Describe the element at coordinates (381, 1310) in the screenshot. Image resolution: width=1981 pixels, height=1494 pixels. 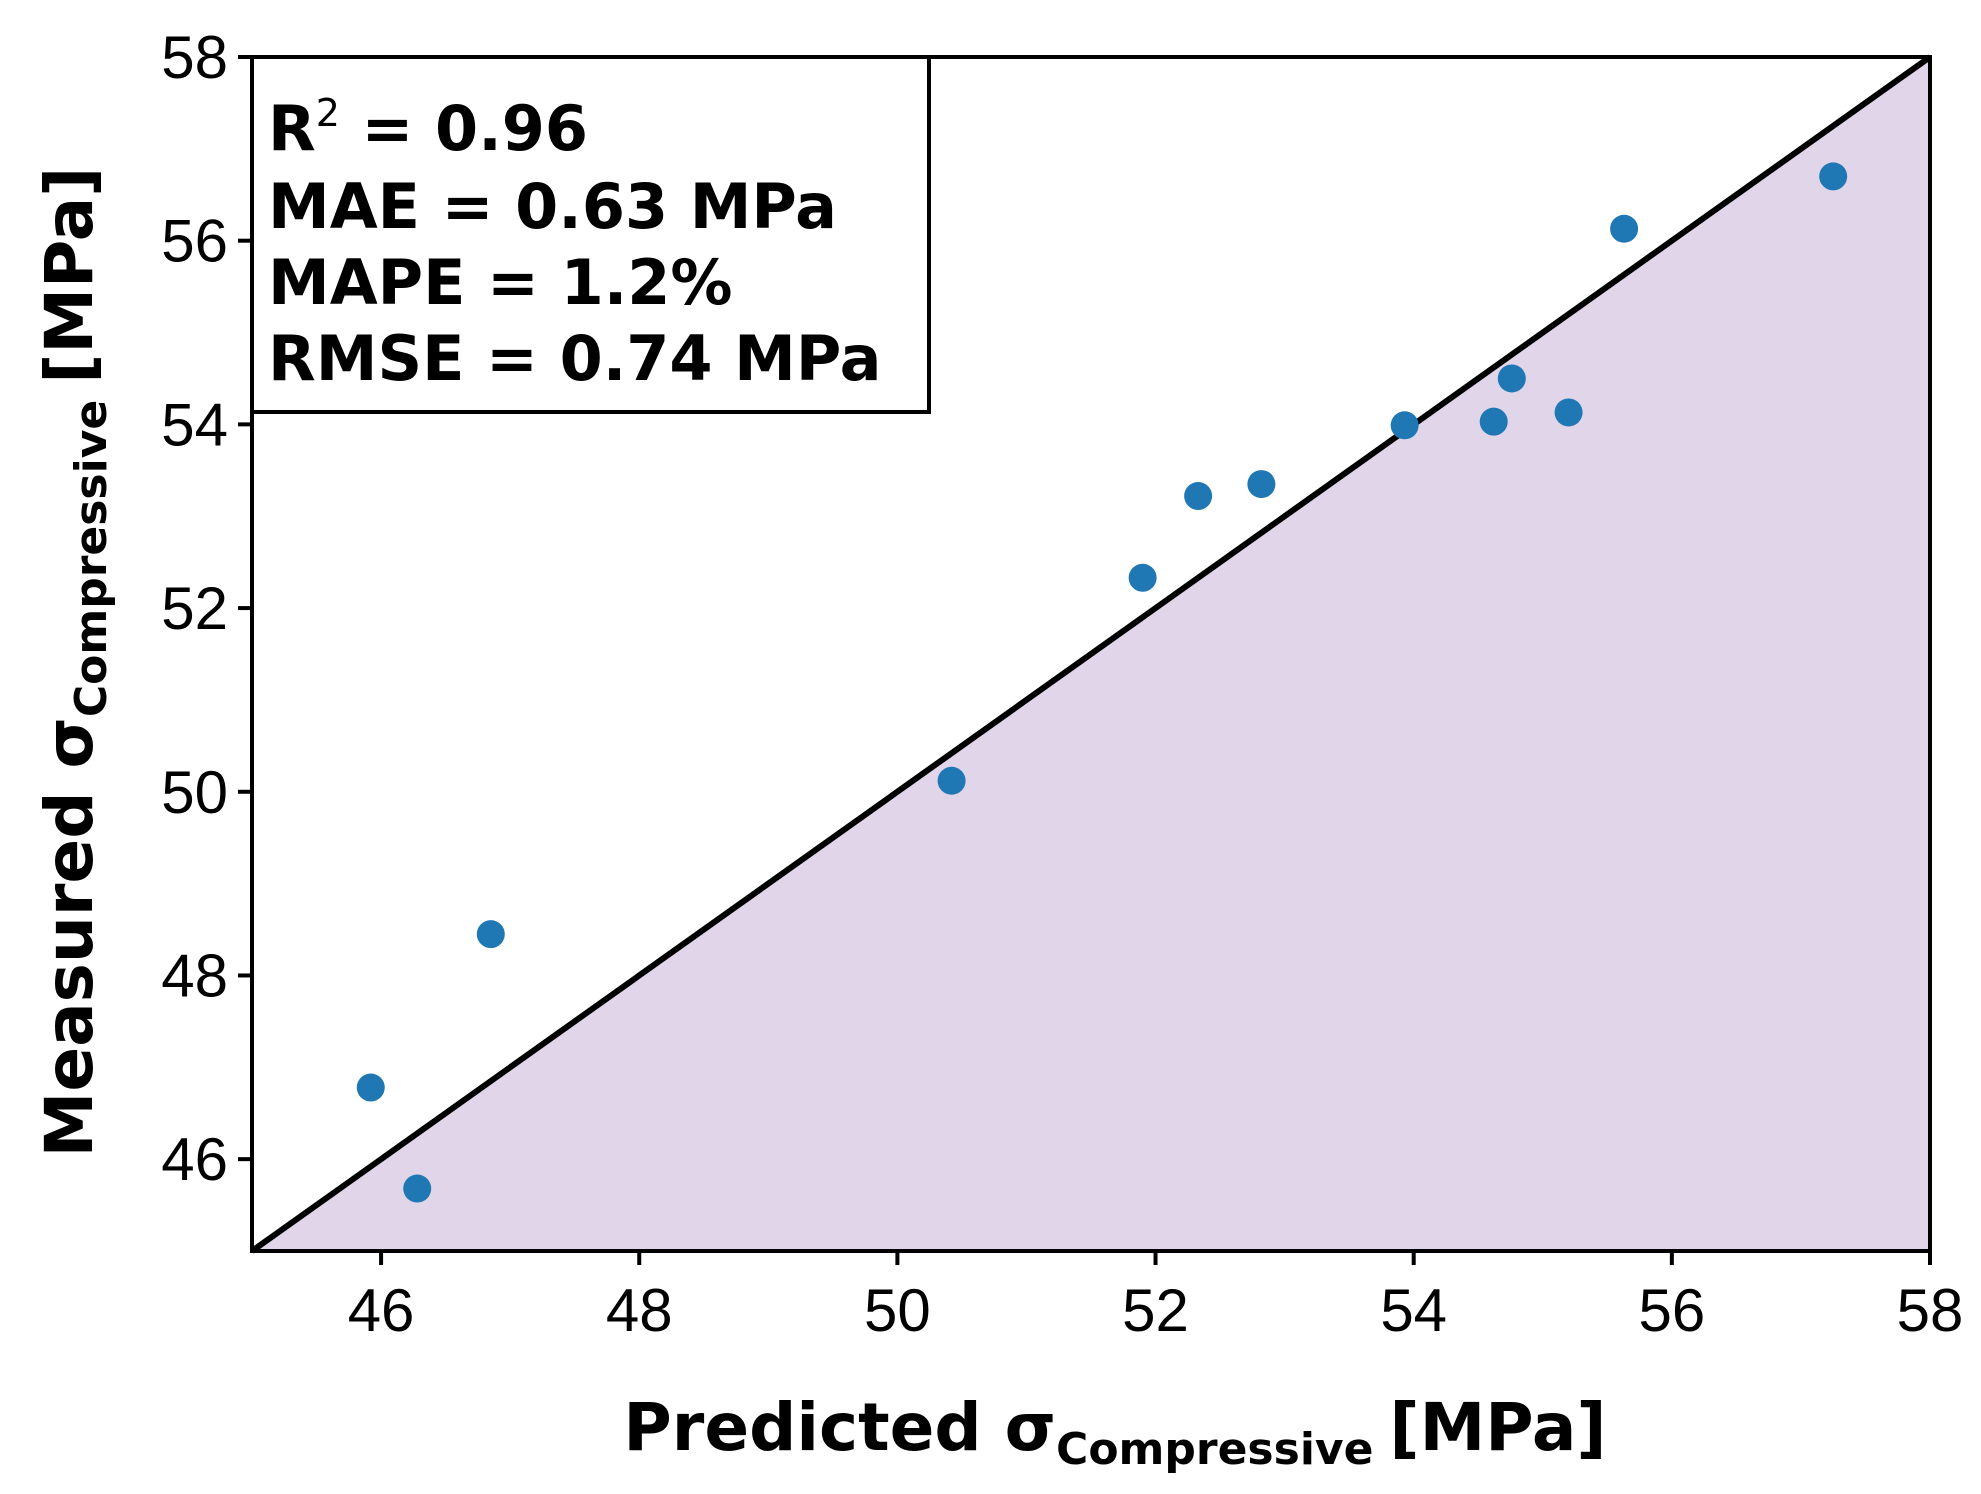
I see `x-tick-label: 46` at that location.